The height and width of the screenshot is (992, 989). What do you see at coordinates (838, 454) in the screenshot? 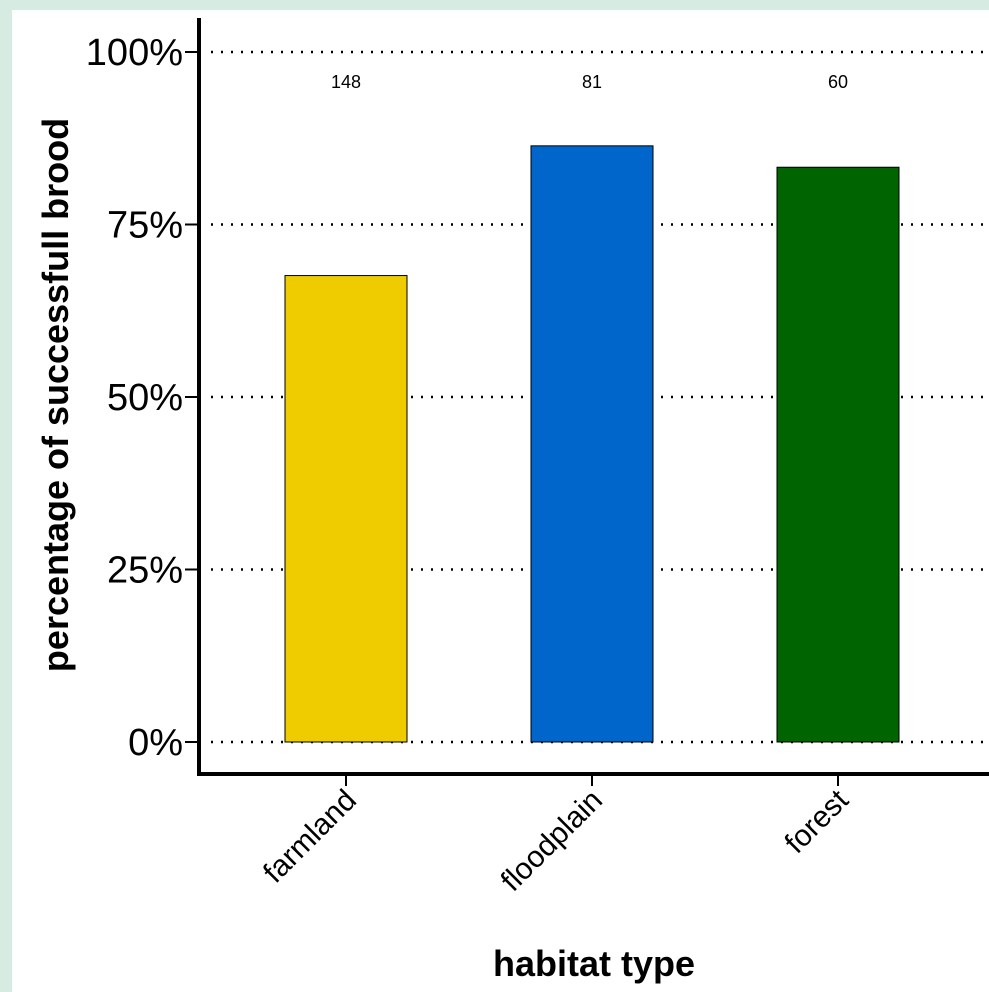
I see `bar-forest` at bounding box center [838, 454].